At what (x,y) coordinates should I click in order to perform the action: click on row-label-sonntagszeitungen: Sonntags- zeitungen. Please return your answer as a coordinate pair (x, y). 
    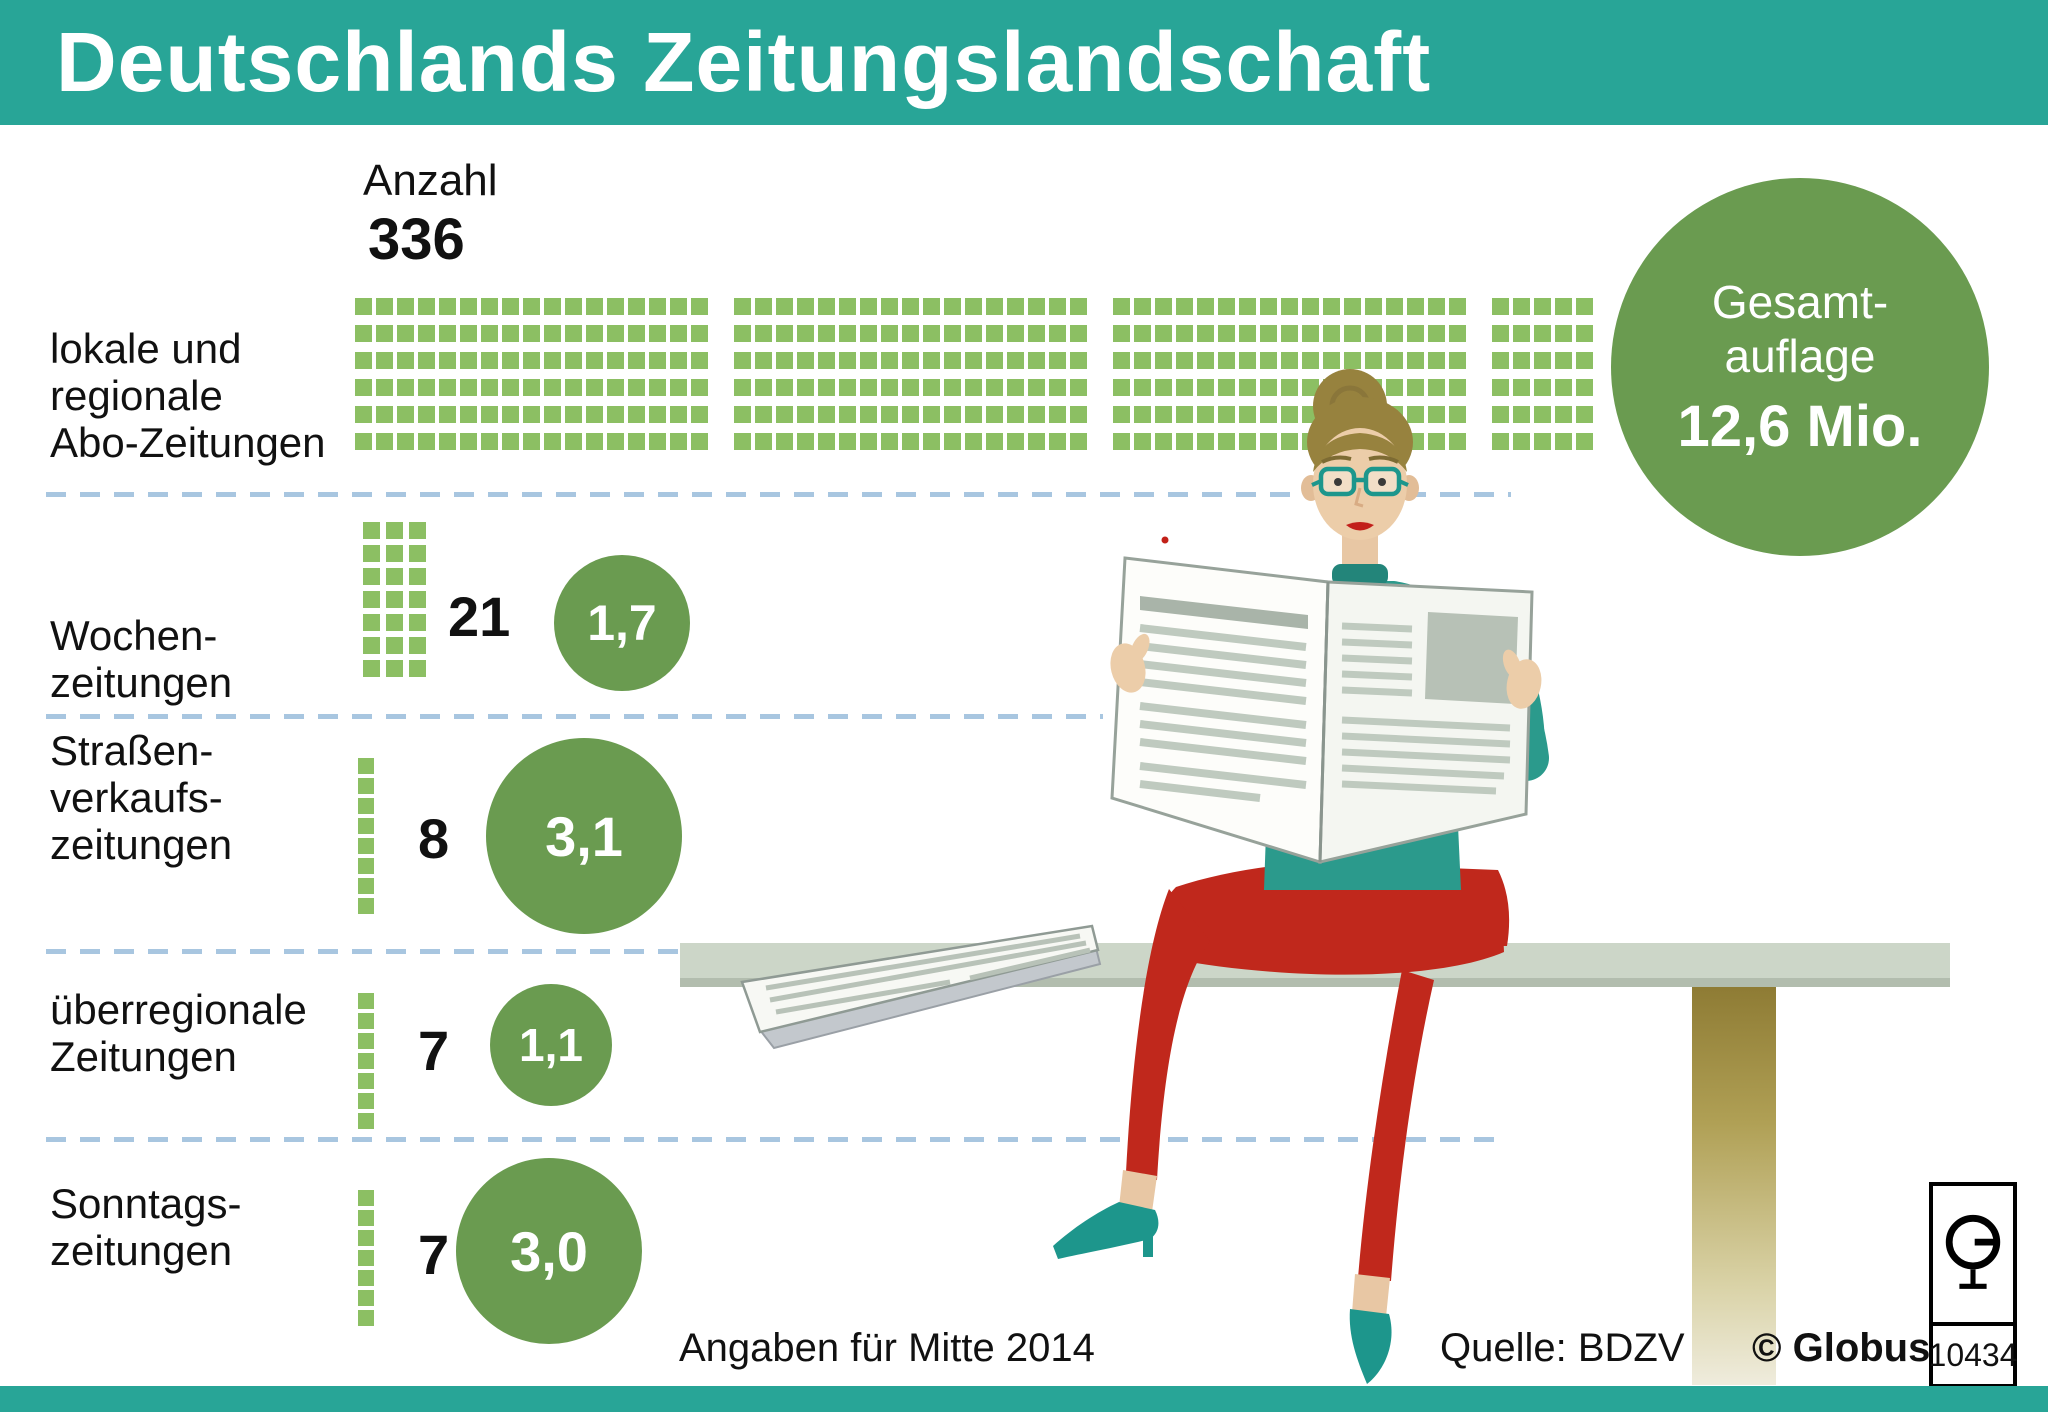
    Looking at the image, I should click on (145, 1227).